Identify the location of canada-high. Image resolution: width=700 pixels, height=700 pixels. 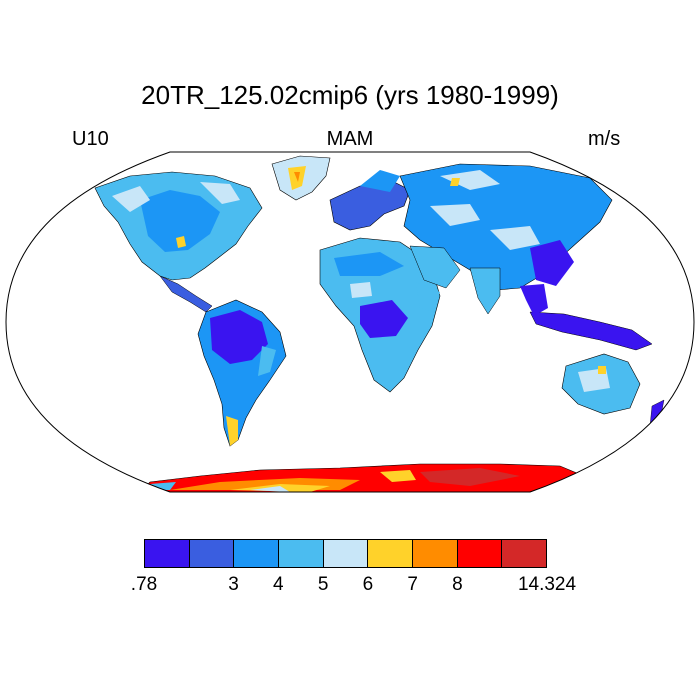
(220, 193).